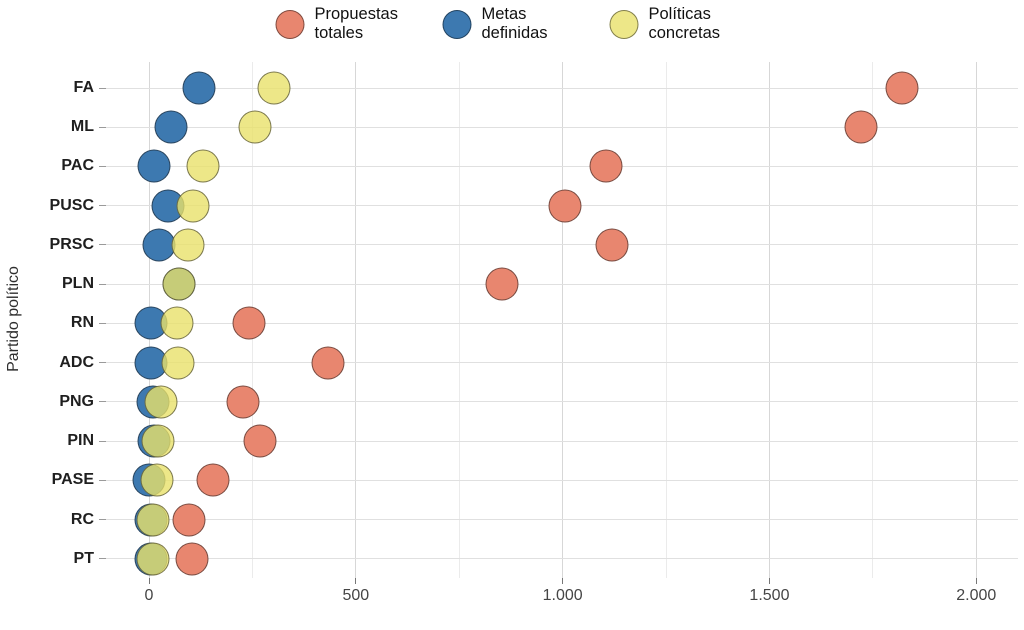 The image size is (1024, 630). I want to click on point-politicas-concretas-rn, so click(177, 323).